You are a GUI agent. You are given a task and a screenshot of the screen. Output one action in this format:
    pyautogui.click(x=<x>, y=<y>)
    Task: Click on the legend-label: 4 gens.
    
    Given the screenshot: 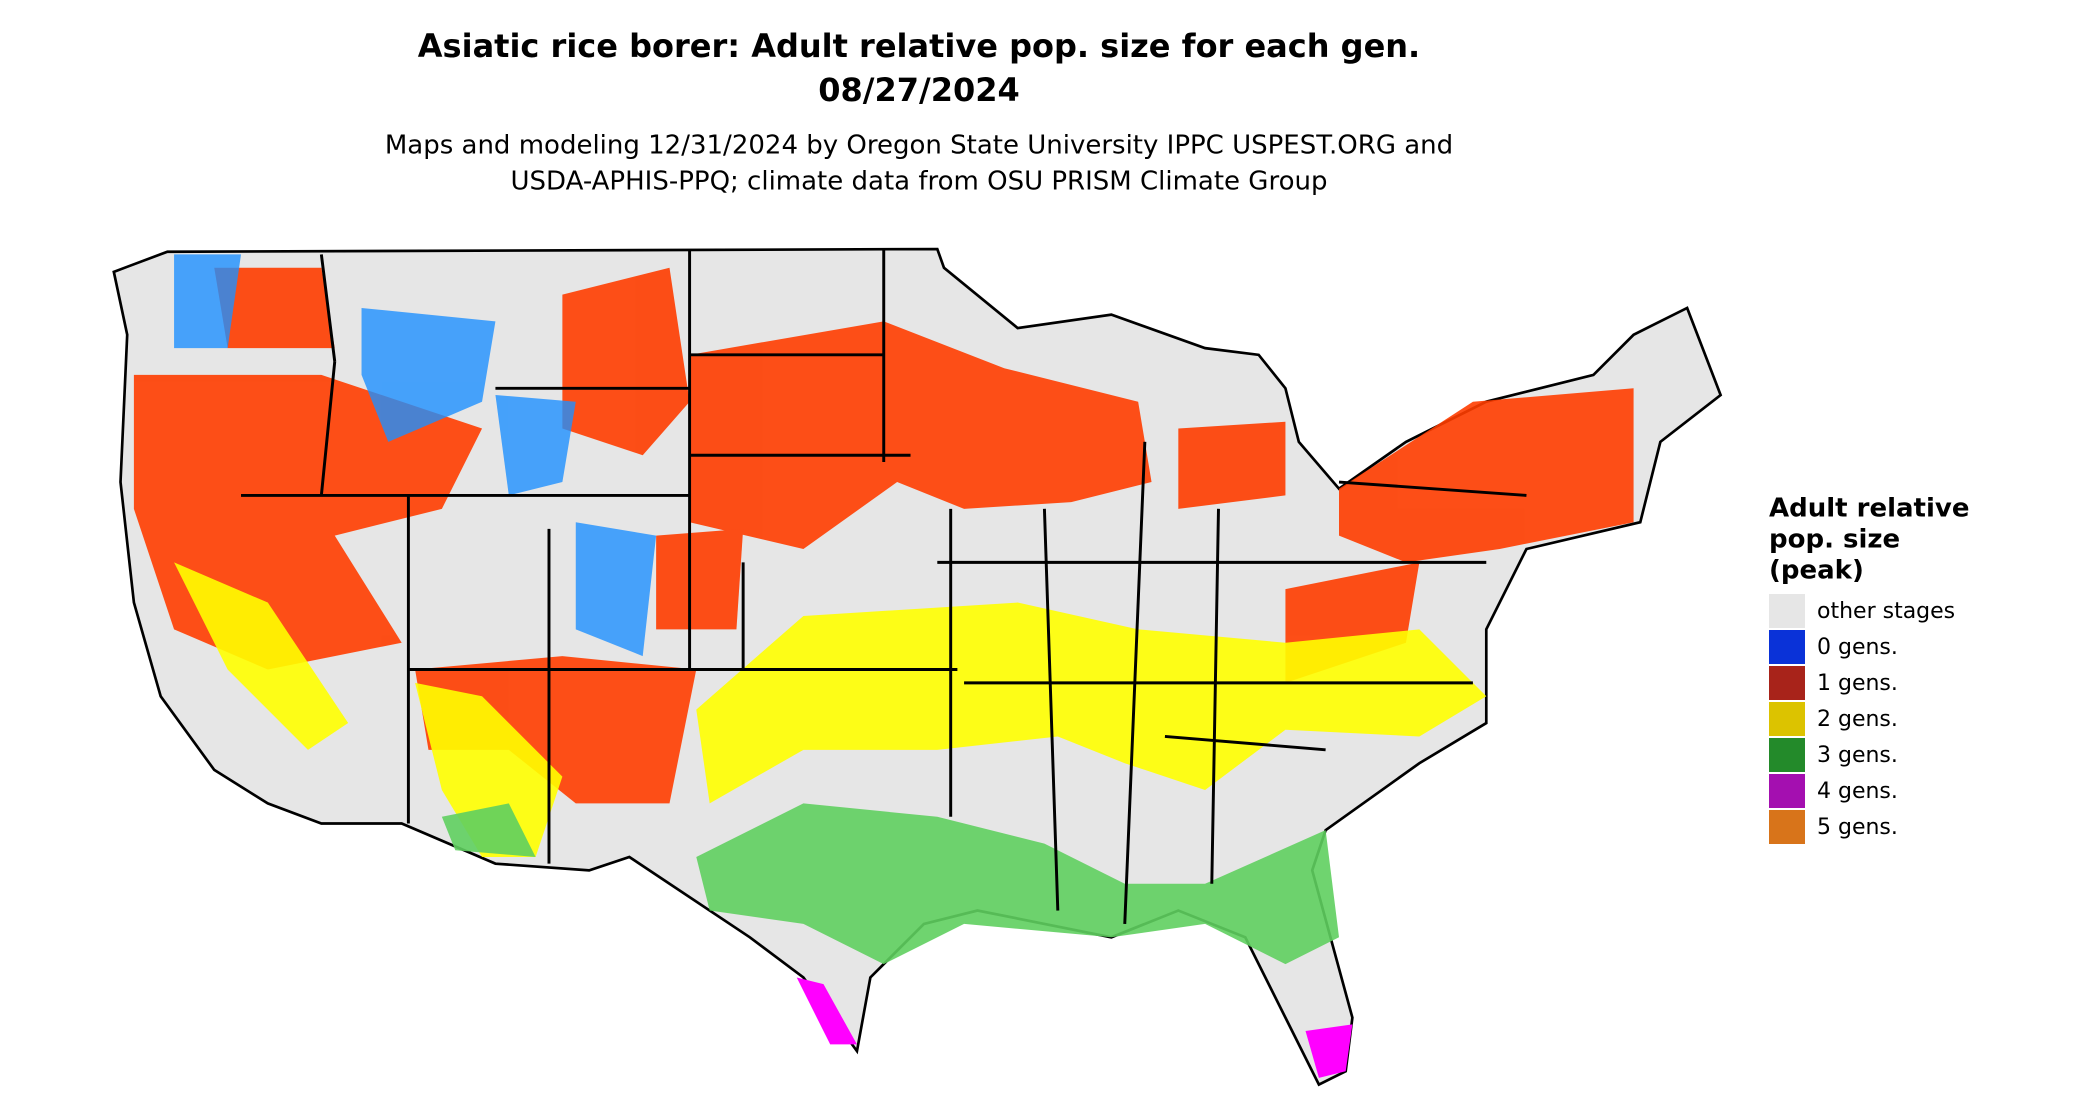 What is the action you would take?
    pyautogui.click(x=1857, y=791)
    